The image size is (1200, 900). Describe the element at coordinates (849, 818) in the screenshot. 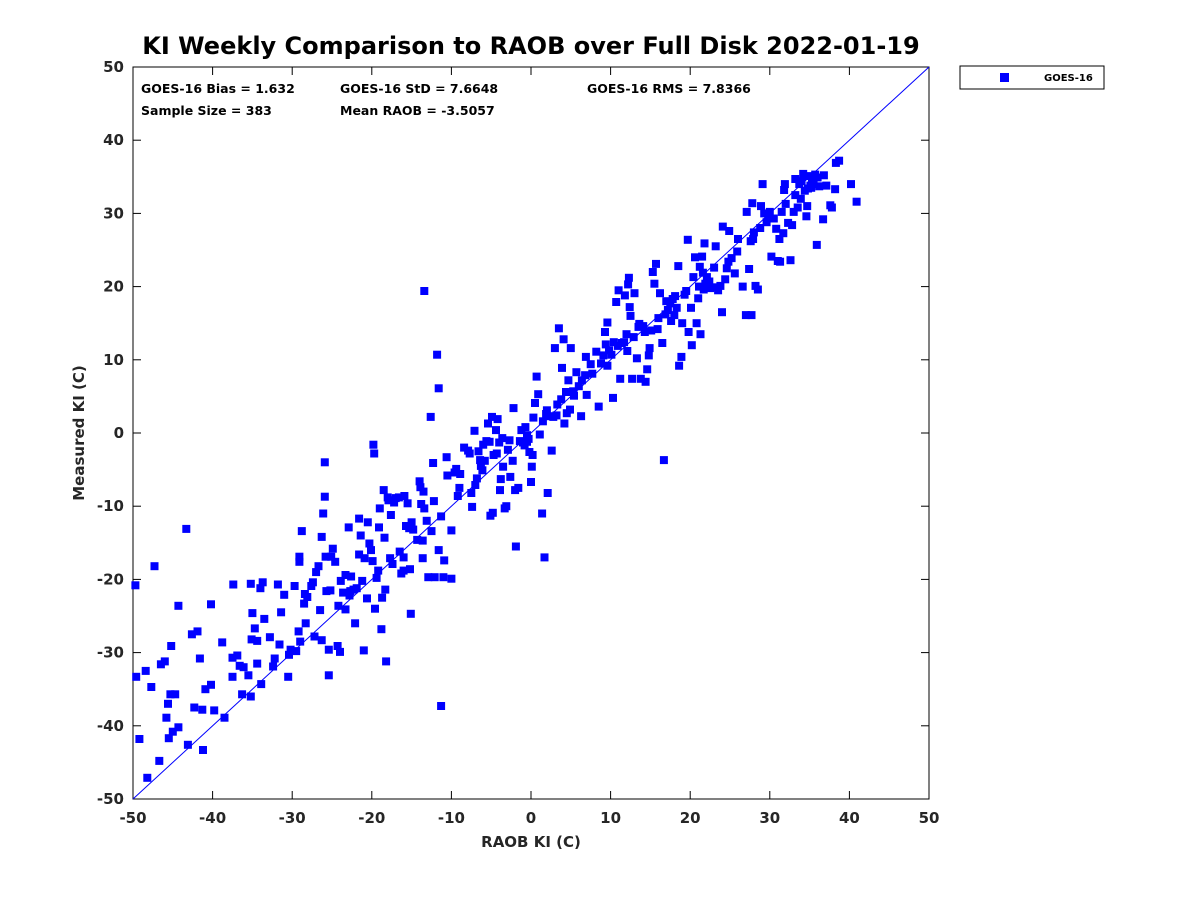

I see `x-tick-label: 40` at that location.